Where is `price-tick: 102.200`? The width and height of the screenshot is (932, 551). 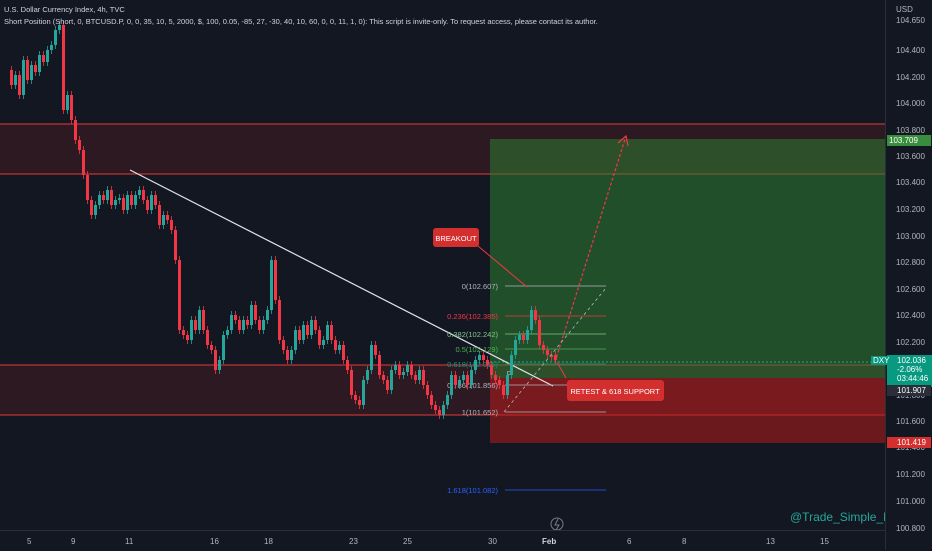
price-tick: 102.200 is located at coordinates (910, 342).